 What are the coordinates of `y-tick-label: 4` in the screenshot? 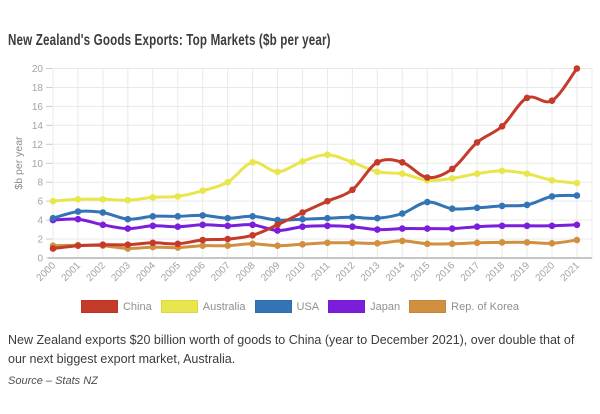 It's located at (40, 221).